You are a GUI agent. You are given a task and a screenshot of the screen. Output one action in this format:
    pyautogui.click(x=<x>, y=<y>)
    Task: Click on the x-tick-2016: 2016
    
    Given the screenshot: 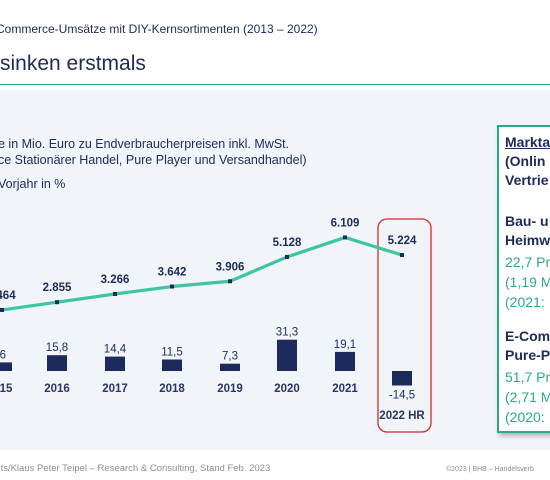 What is the action you would take?
    pyautogui.click(x=57, y=389)
    